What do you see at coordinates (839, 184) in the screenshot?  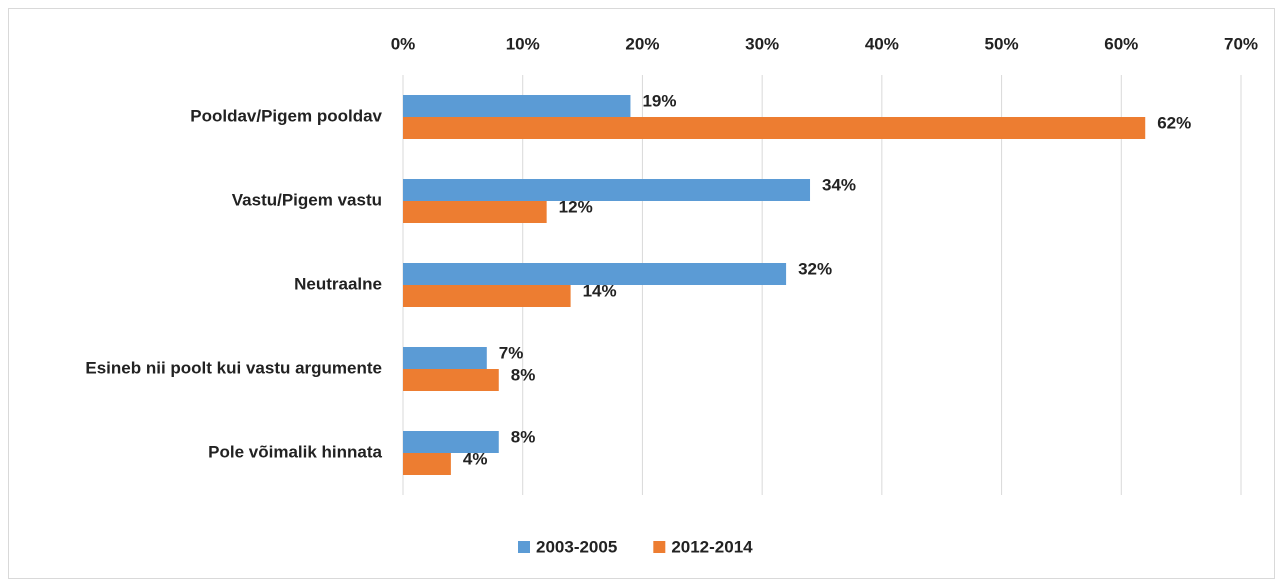 I see `data-label: 34%` at bounding box center [839, 184].